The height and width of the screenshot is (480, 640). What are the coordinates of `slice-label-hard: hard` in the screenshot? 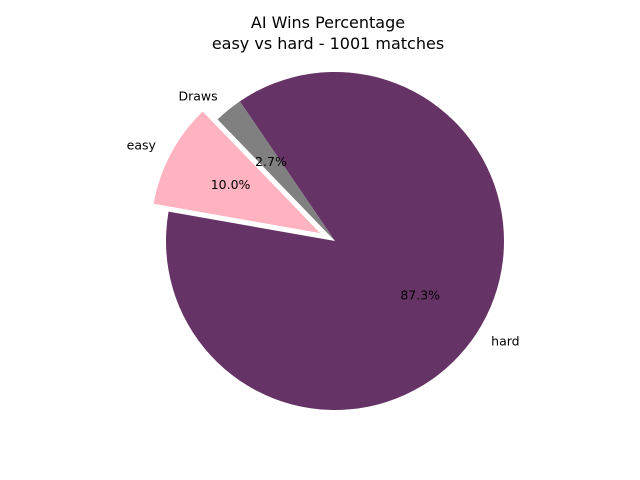 It's located at (505, 340).